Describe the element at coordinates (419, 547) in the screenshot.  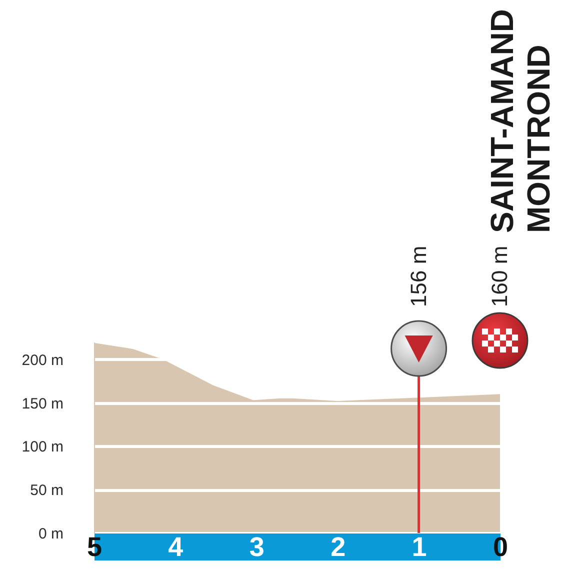
I see `x-tick-label: 1` at that location.